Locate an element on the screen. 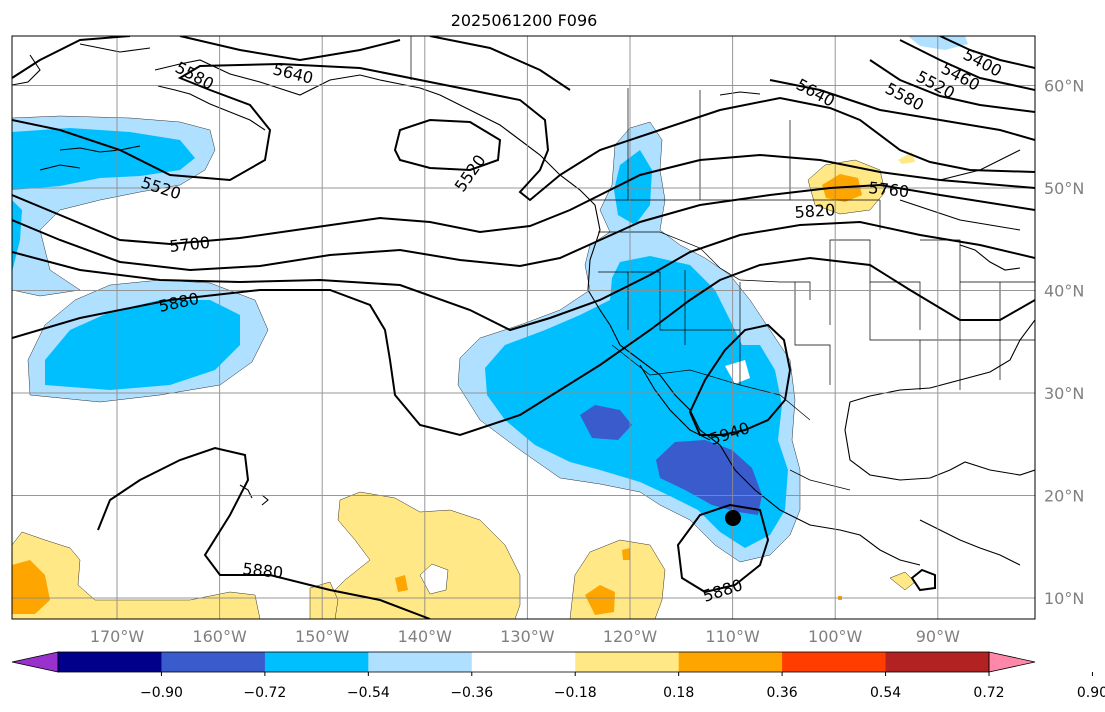 The image size is (1105, 712). colorbar-frame is located at coordinates (523, 662).